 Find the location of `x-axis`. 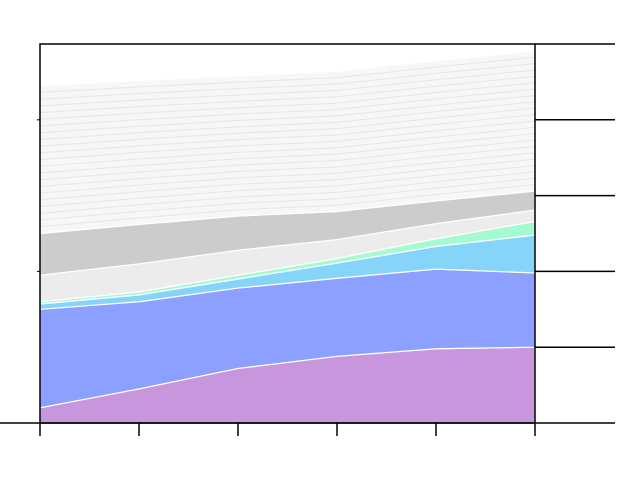

x-axis is located at coordinates (307, 429).